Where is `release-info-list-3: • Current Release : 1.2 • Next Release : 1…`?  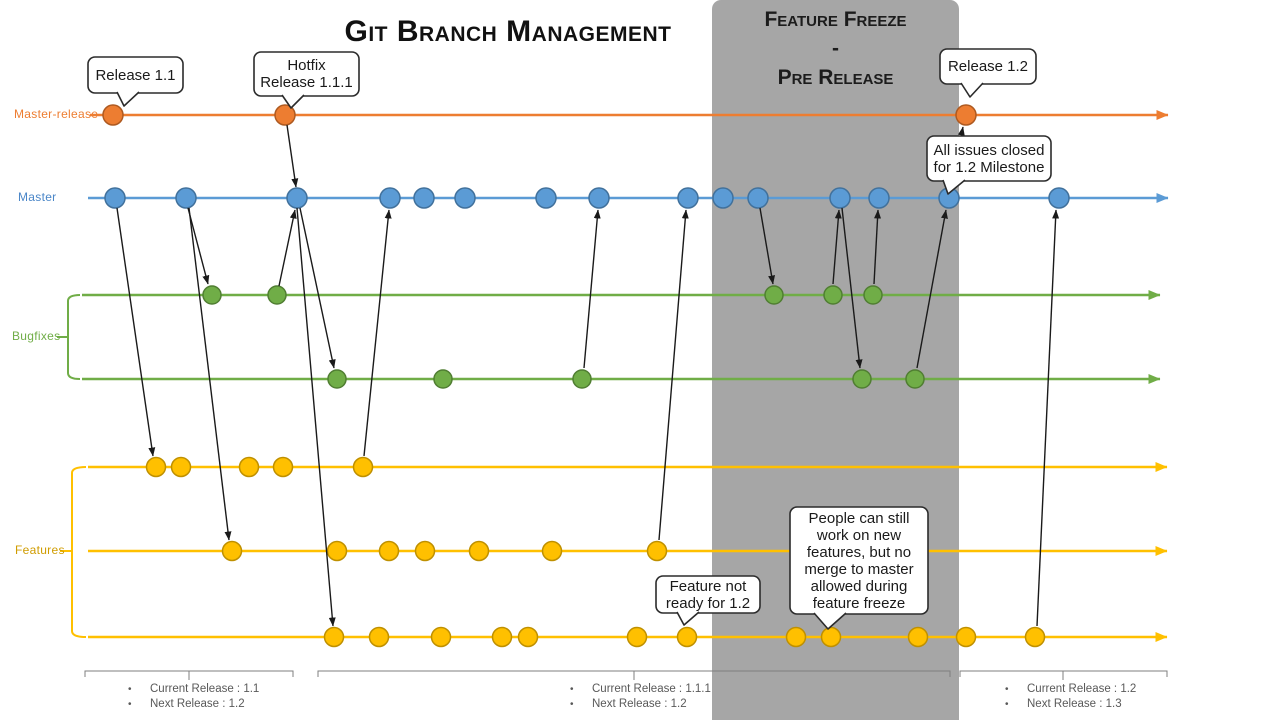
release-info-list-3: • Current Release : 1.2 • Next Release : 1… is located at coordinates (1069, 697).